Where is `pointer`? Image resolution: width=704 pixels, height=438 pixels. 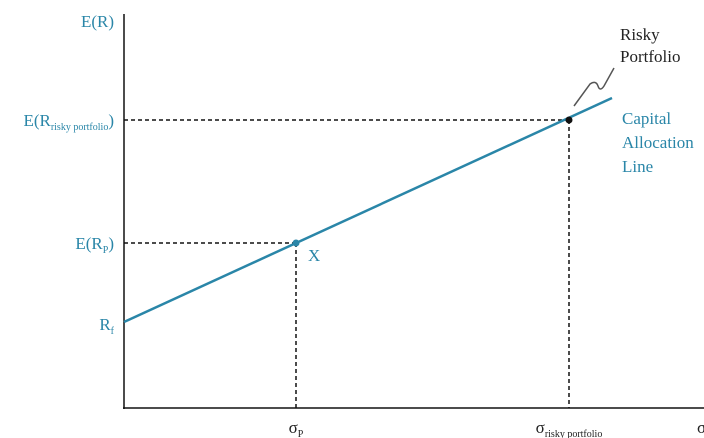 pointer is located at coordinates (594, 87).